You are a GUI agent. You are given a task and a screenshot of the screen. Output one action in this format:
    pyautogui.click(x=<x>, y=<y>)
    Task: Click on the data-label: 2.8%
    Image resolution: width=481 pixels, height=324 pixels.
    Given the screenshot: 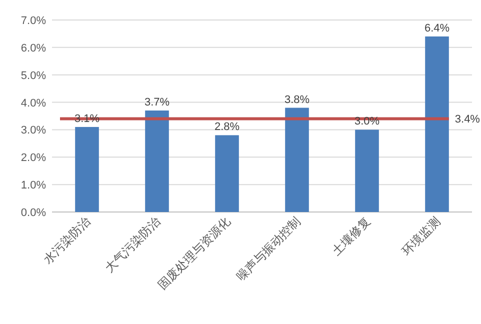 What is the action you would take?
    pyautogui.click(x=227, y=127)
    